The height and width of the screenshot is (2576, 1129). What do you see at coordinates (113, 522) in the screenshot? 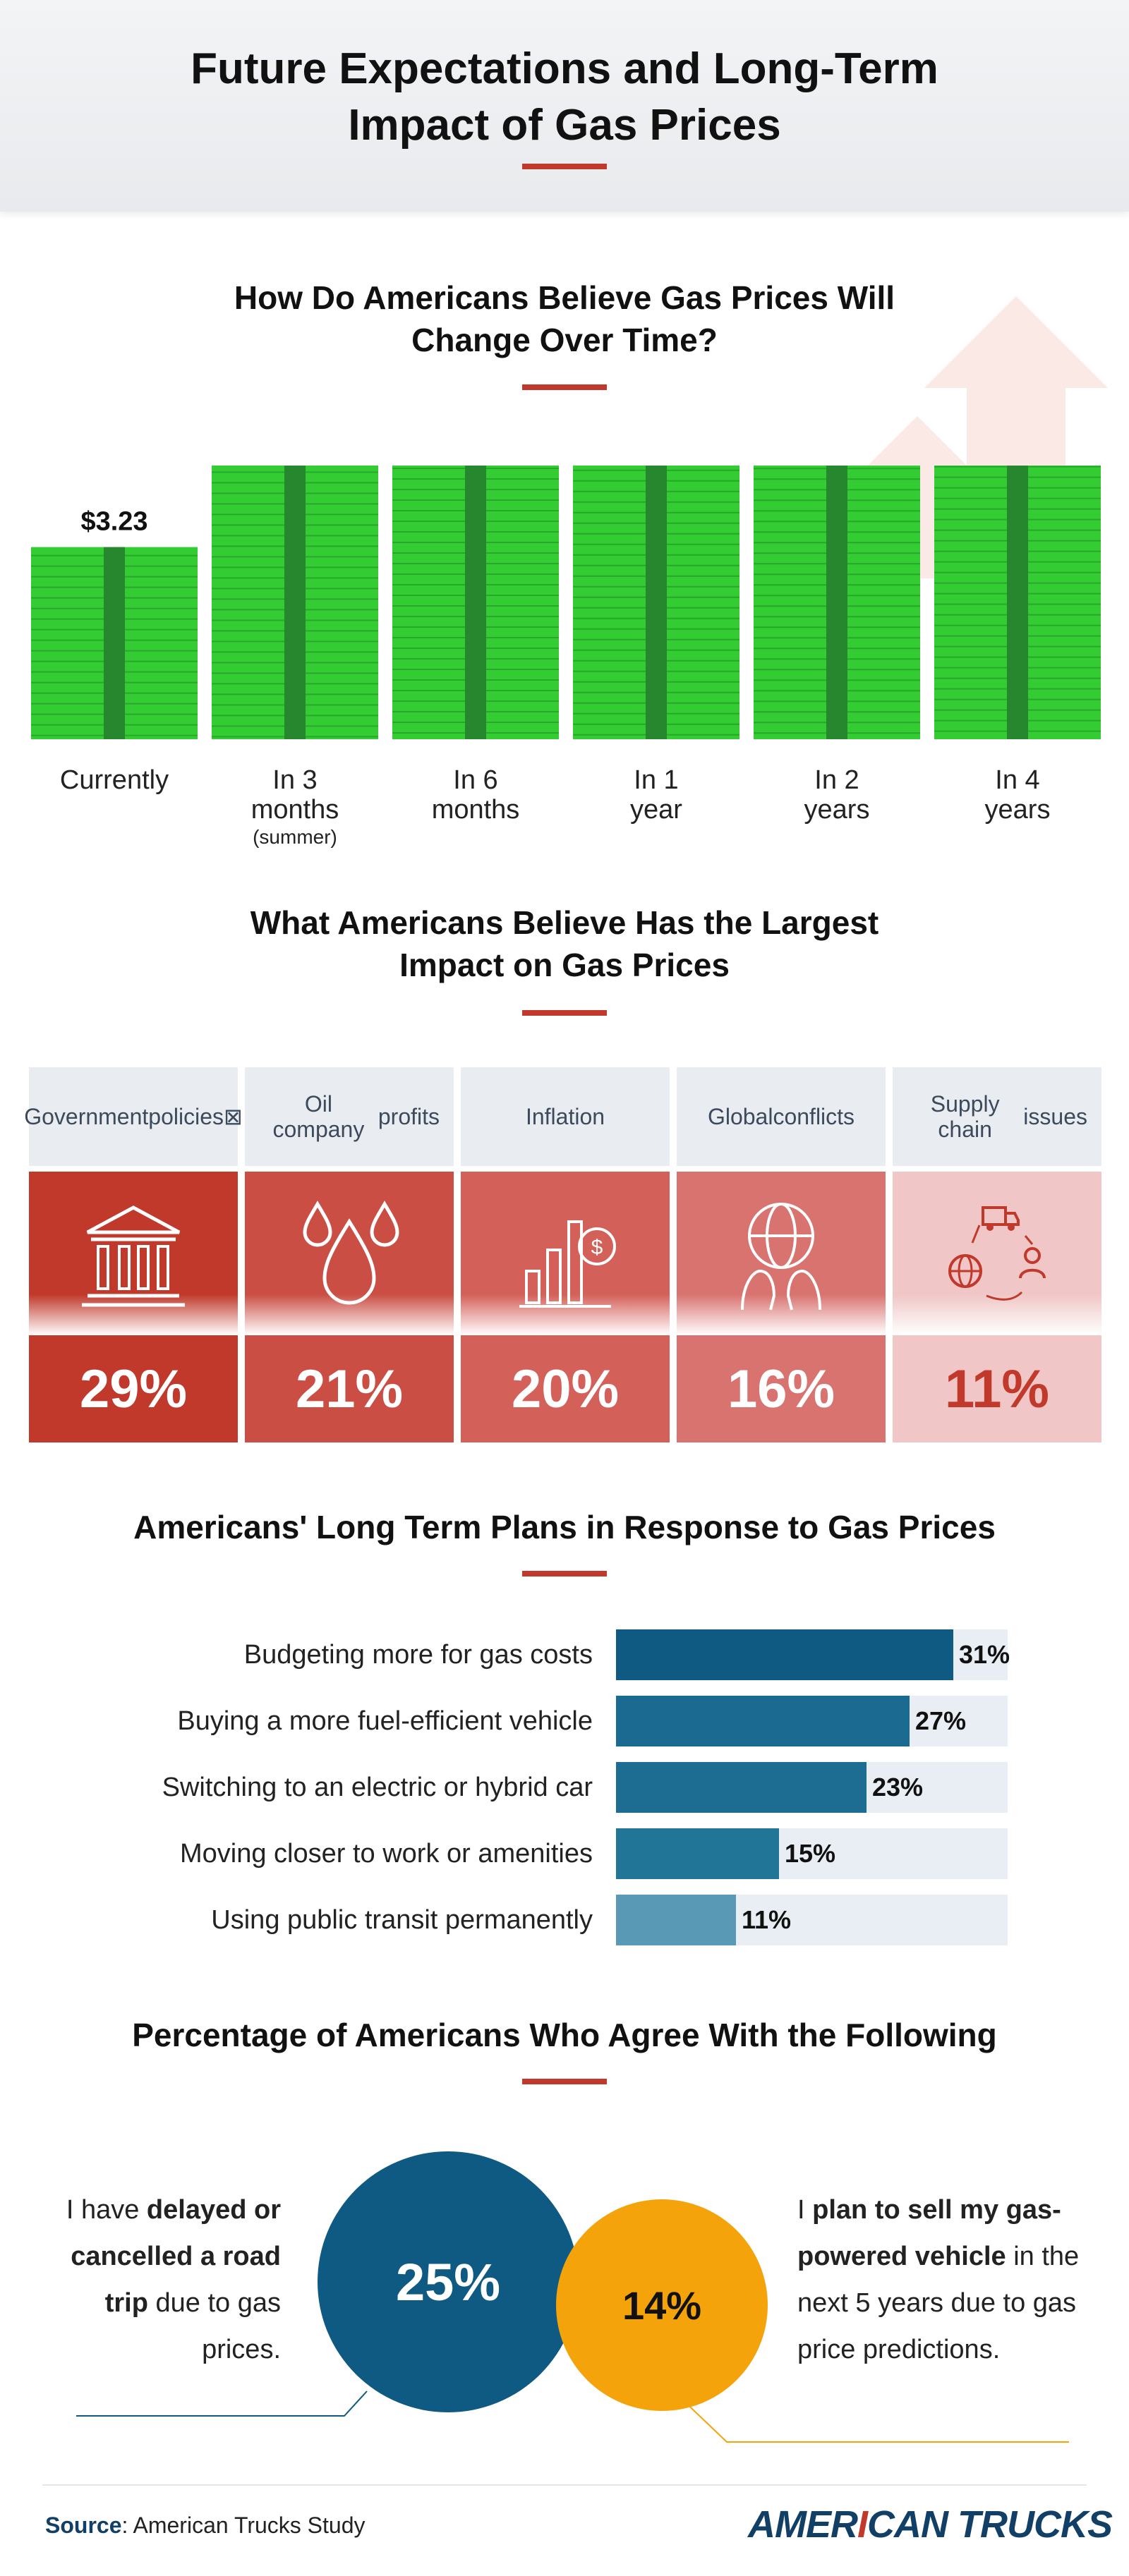
I see `price-value-label: $3.23` at bounding box center [113, 522].